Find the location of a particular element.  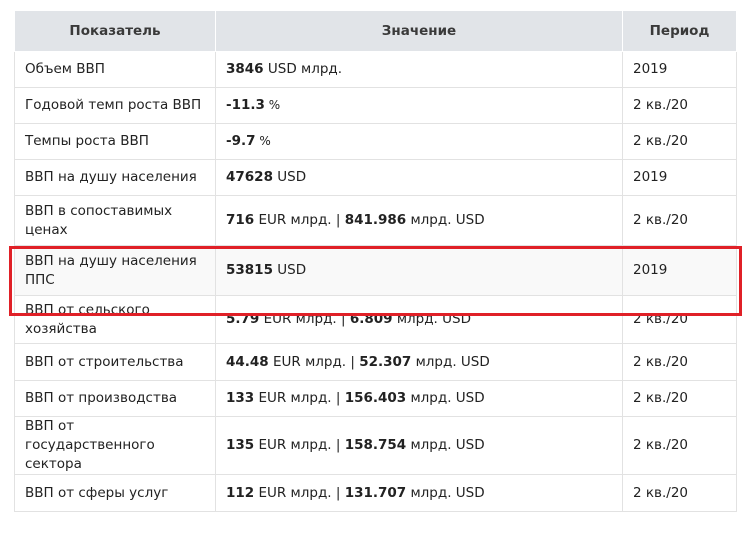

table-row: ВВП на душу населения 47628 USD 2019 is located at coordinates (375, 177).